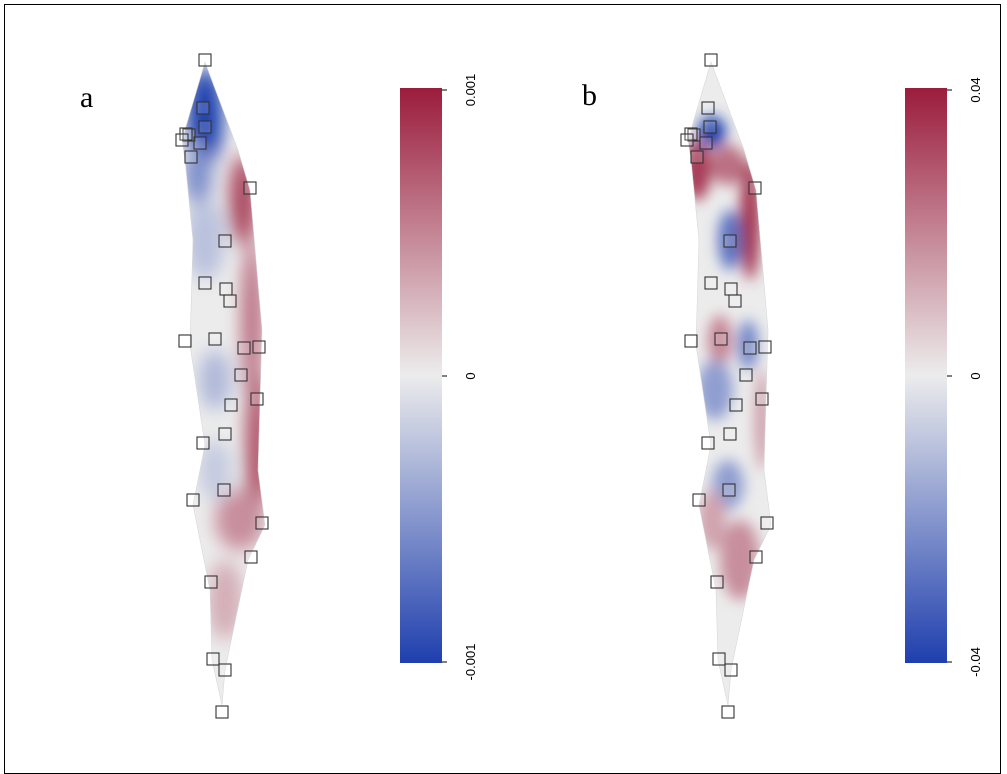  Describe the element at coordinates (975, 662) in the screenshot. I see `colorbar-min-label-b: -0.04` at that location.